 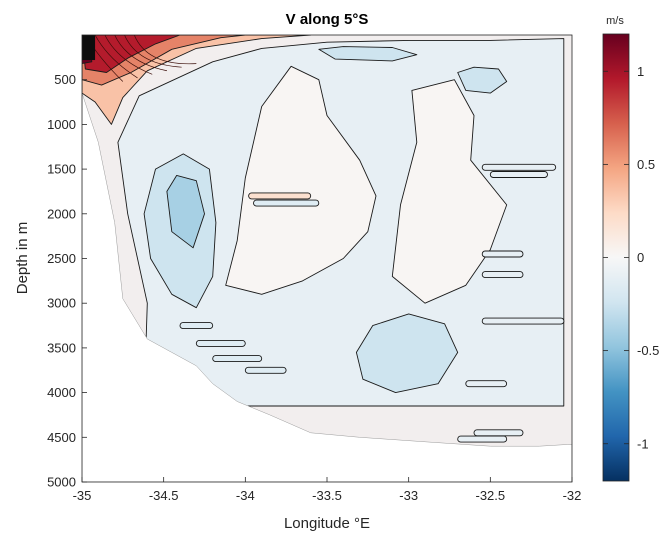 I want to click on contour-region-shallow-eastern-eddy, so click(x=482, y=80).